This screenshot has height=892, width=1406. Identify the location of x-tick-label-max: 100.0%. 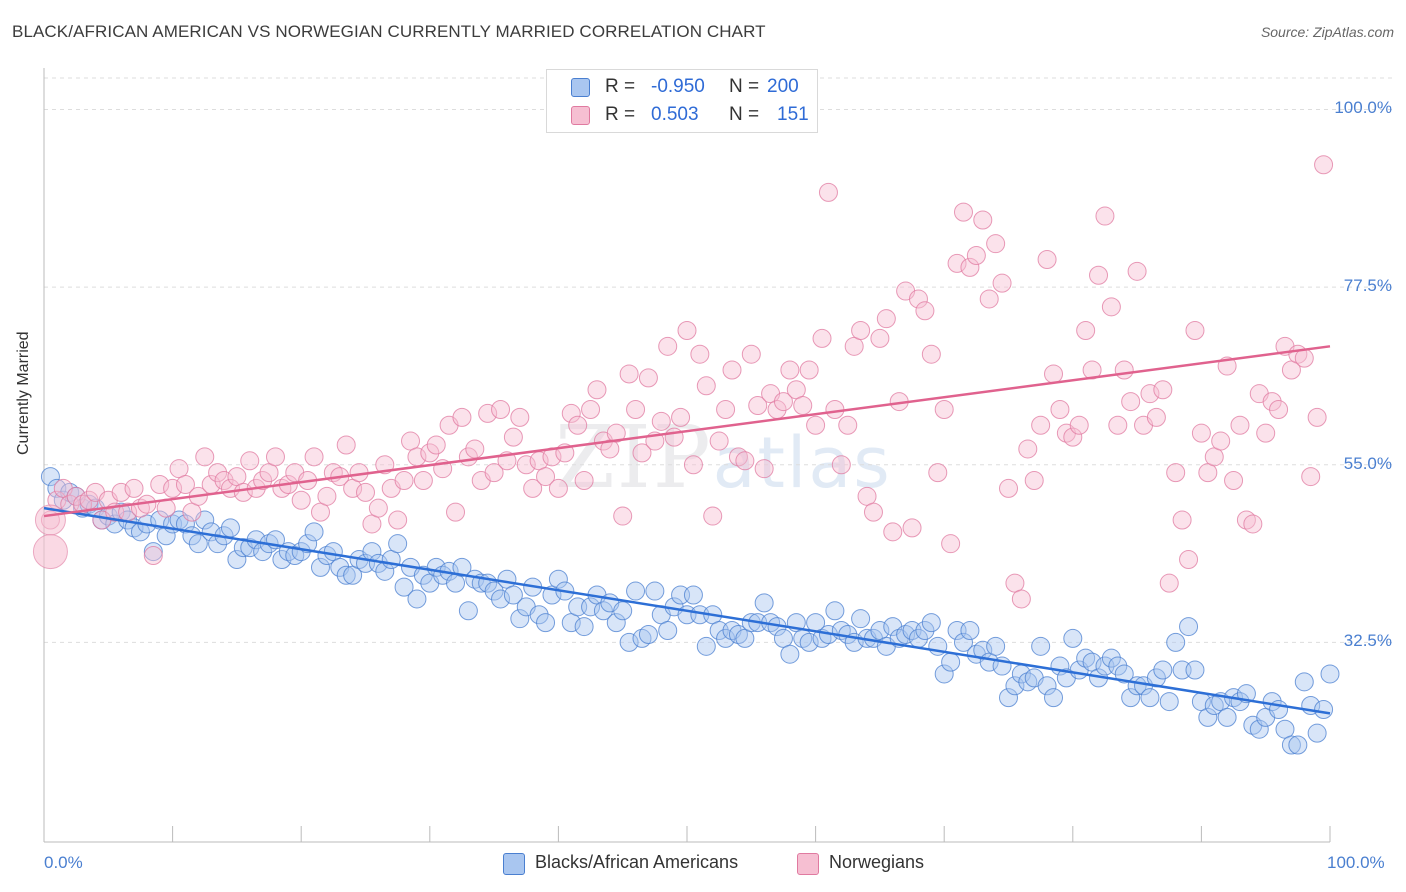
(1356, 862).